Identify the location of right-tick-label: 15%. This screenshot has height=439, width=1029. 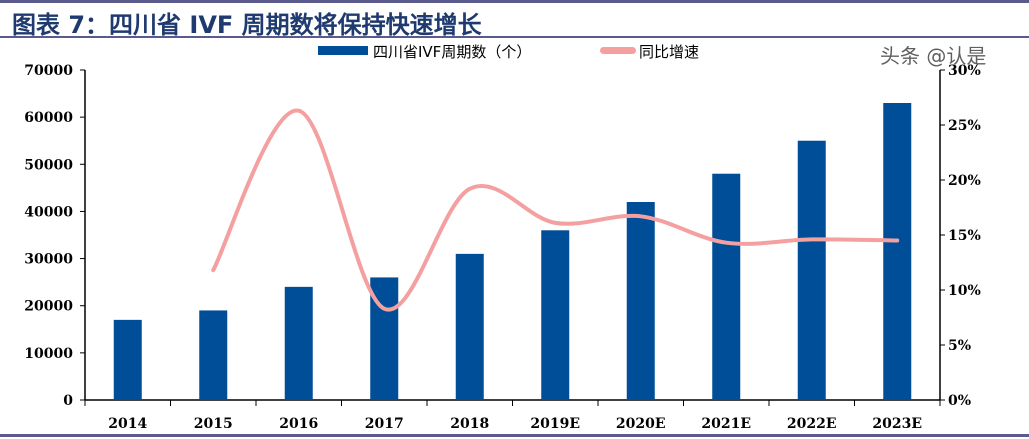
(964, 236).